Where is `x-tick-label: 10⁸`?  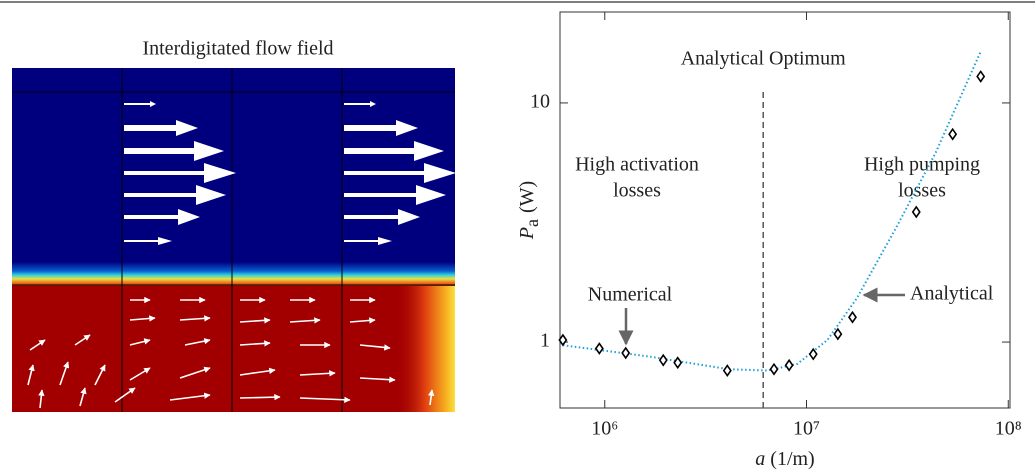 x-tick-label: 10⁸ is located at coordinates (1008, 429).